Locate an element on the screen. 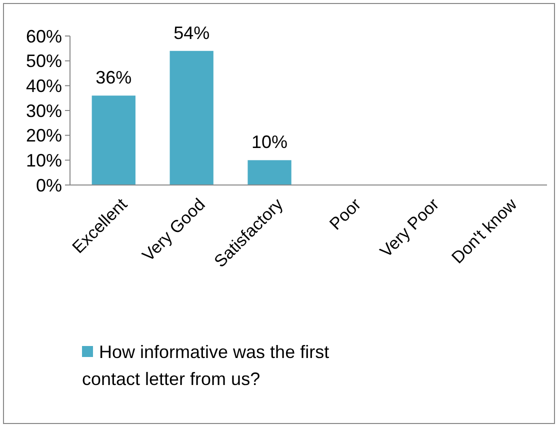 The image size is (557, 426). y-tick-label: 60% is located at coordinates (44, 36).